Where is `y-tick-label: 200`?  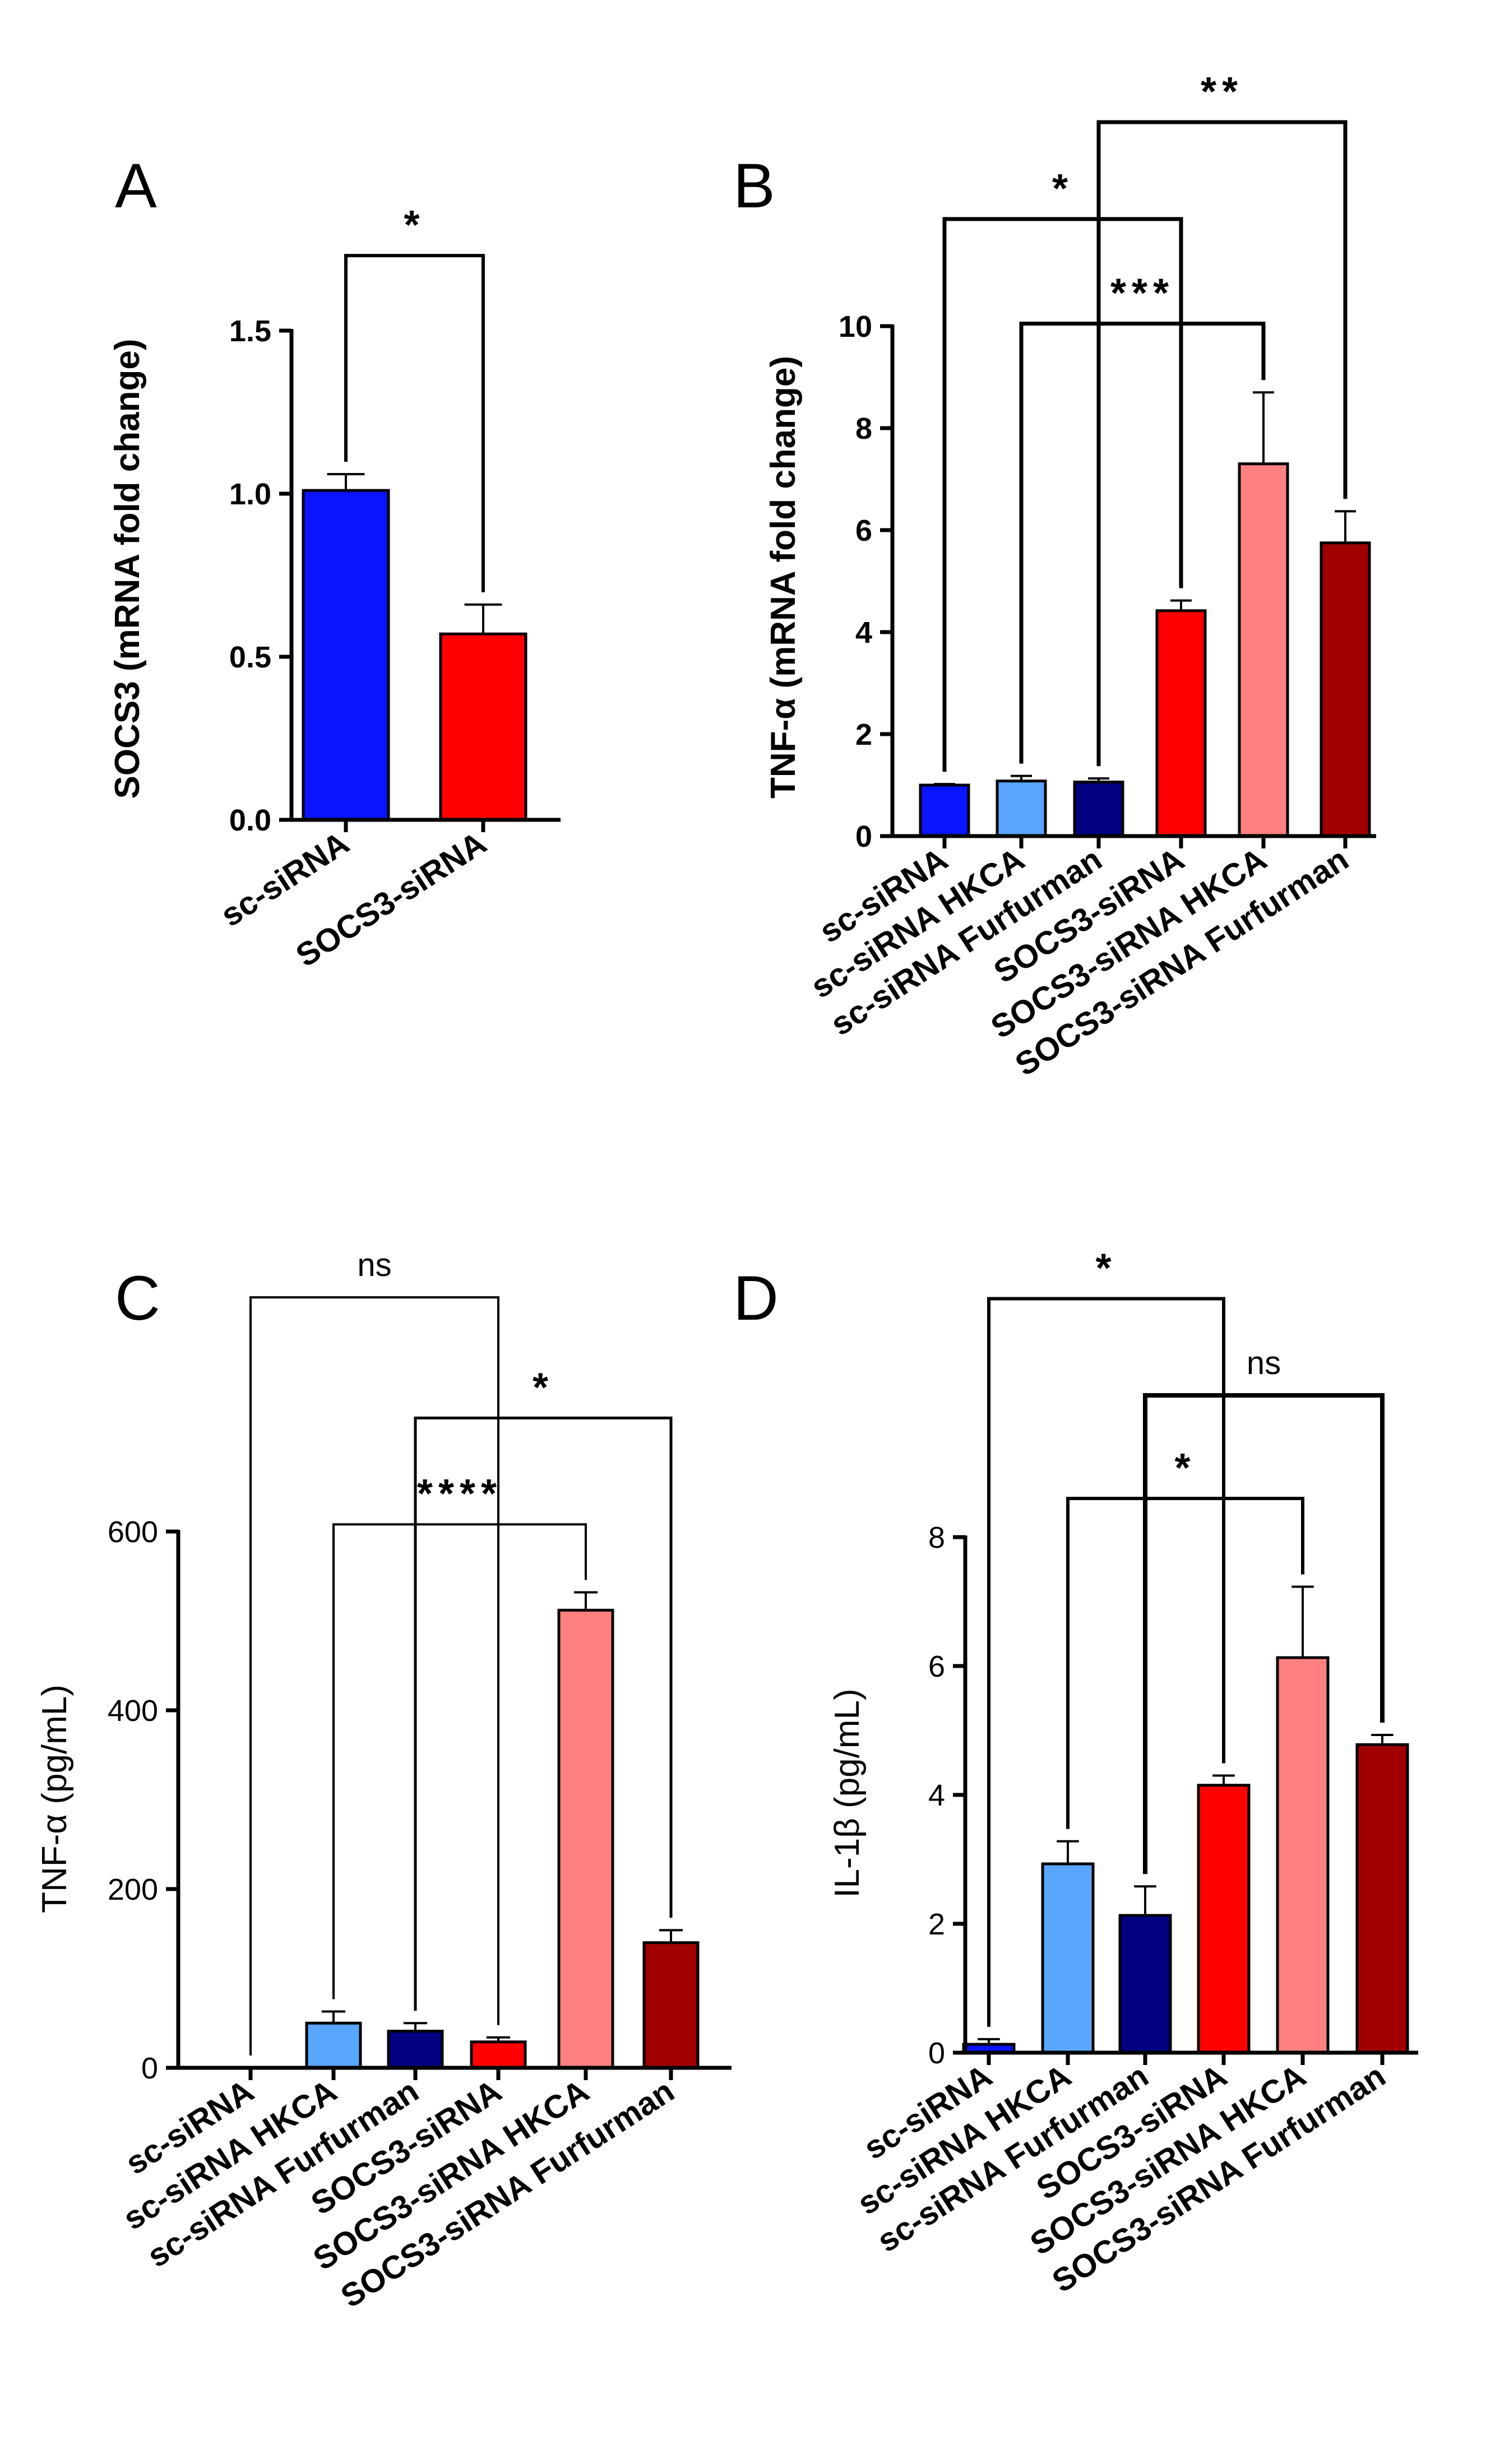
y-tick-label: 200 is located at coordinates (133, 1889).